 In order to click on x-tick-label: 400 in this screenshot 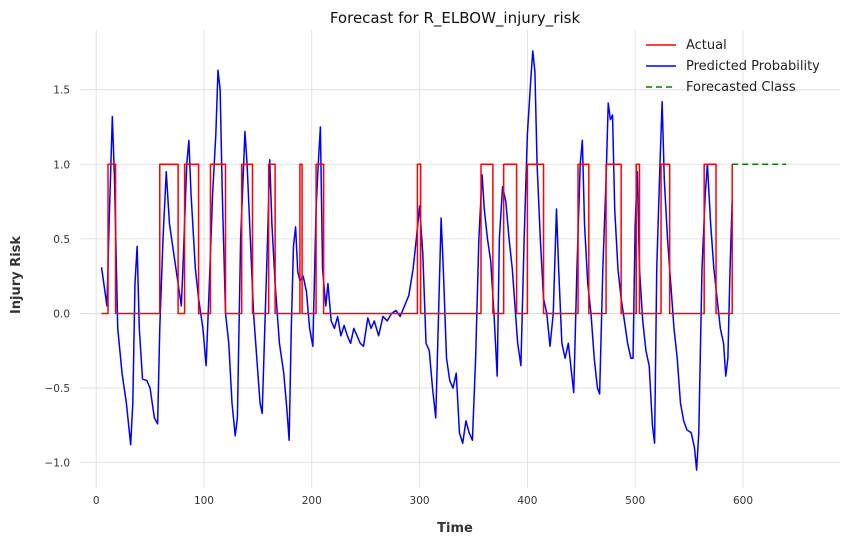, I will do `click(527, 501)`.